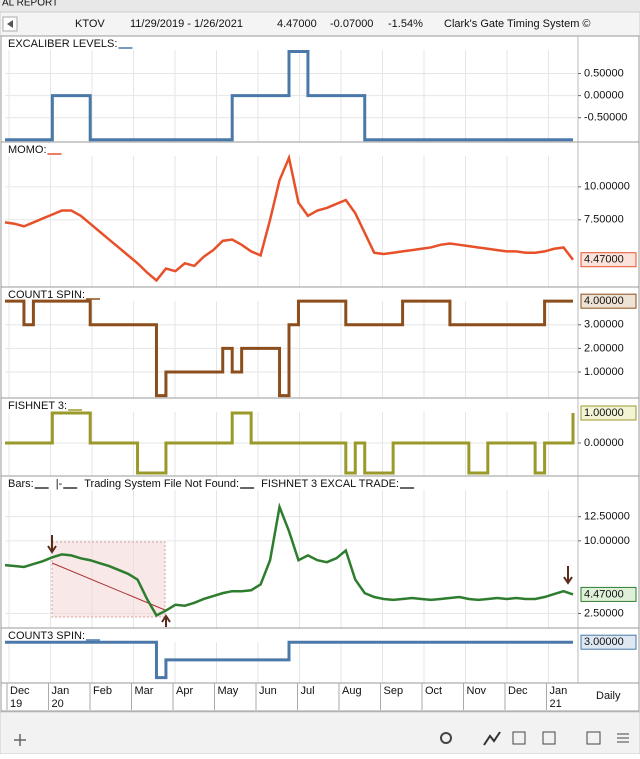 The height and width of the screenshot is (759, 640). I want to click on year-label: 21, so click(556, 704).